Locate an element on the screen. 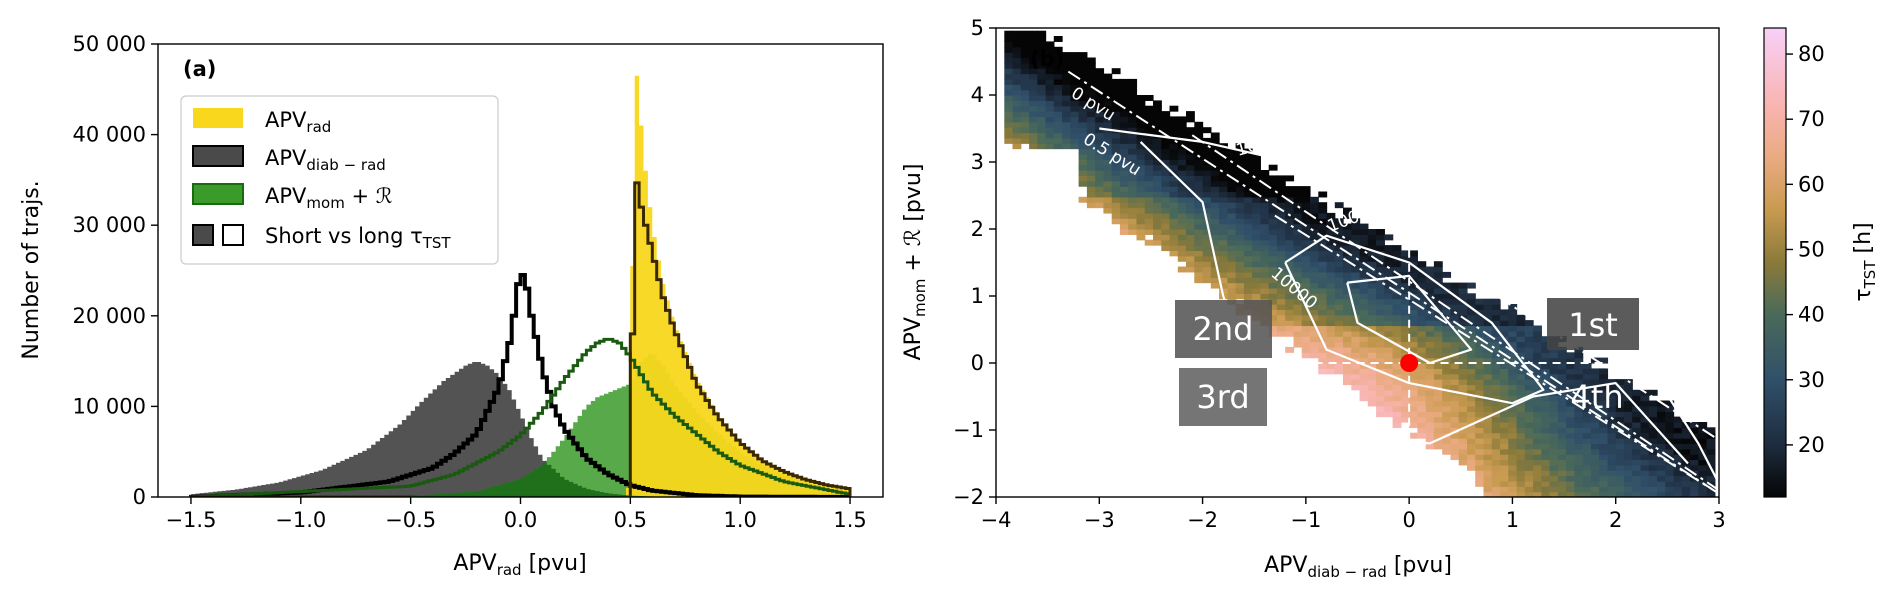 The height and width of the screenshot is (596, 1892). colorbar-tick-label: 40 is located at coordinates (1811, 315).